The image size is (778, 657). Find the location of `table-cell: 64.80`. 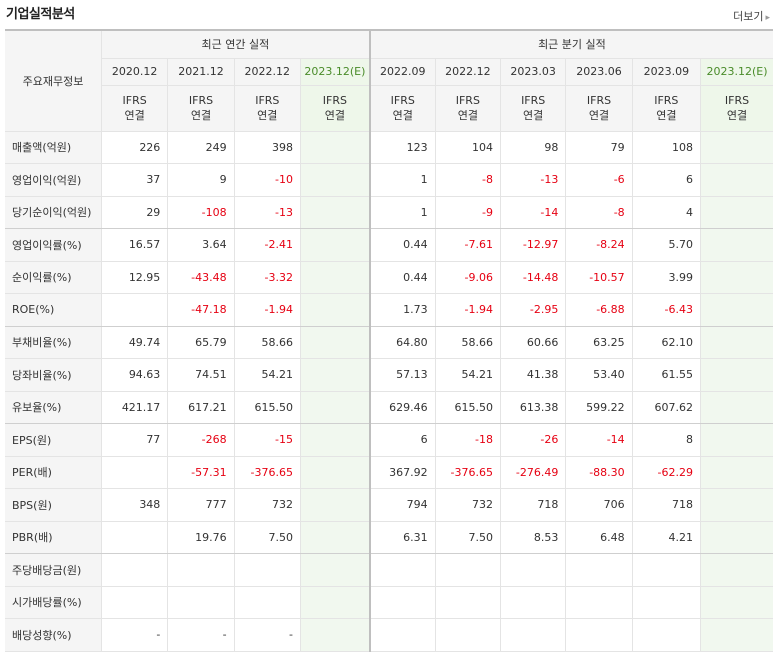

table-cell: 64.80 is located at coordinates (402, 342).